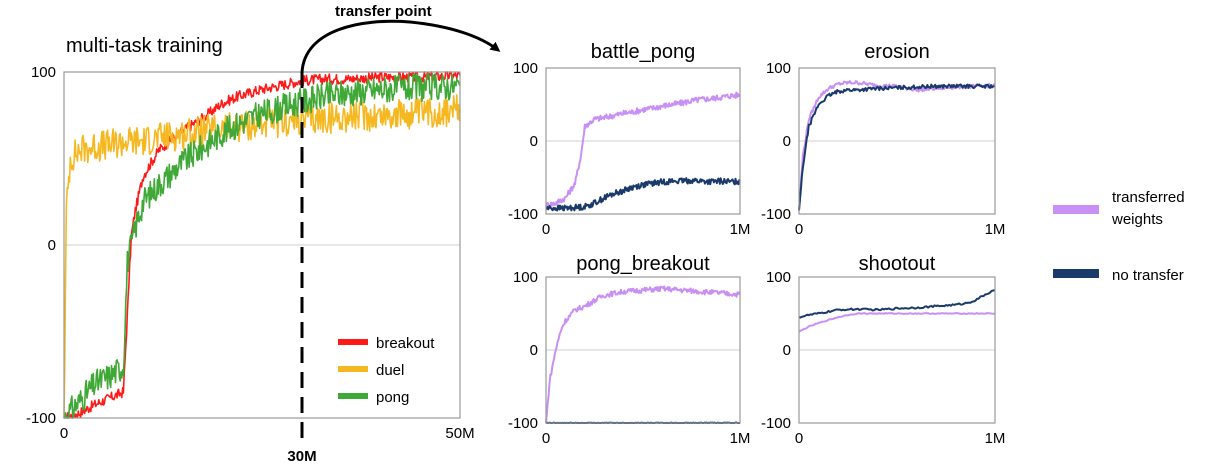 The image size is (1221, 466). What do you see at coordinates (144, 46) in the screenshot?
I see `multi-title: multi-task training` at bounding box center [144, 46].